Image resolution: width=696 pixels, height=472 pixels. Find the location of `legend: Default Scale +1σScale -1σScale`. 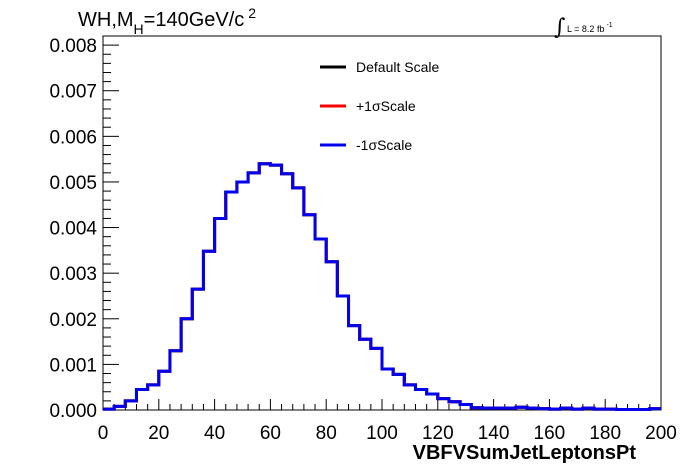

legend: Default Scale +1σScale -1σScale is located at coordinates (379, 106).